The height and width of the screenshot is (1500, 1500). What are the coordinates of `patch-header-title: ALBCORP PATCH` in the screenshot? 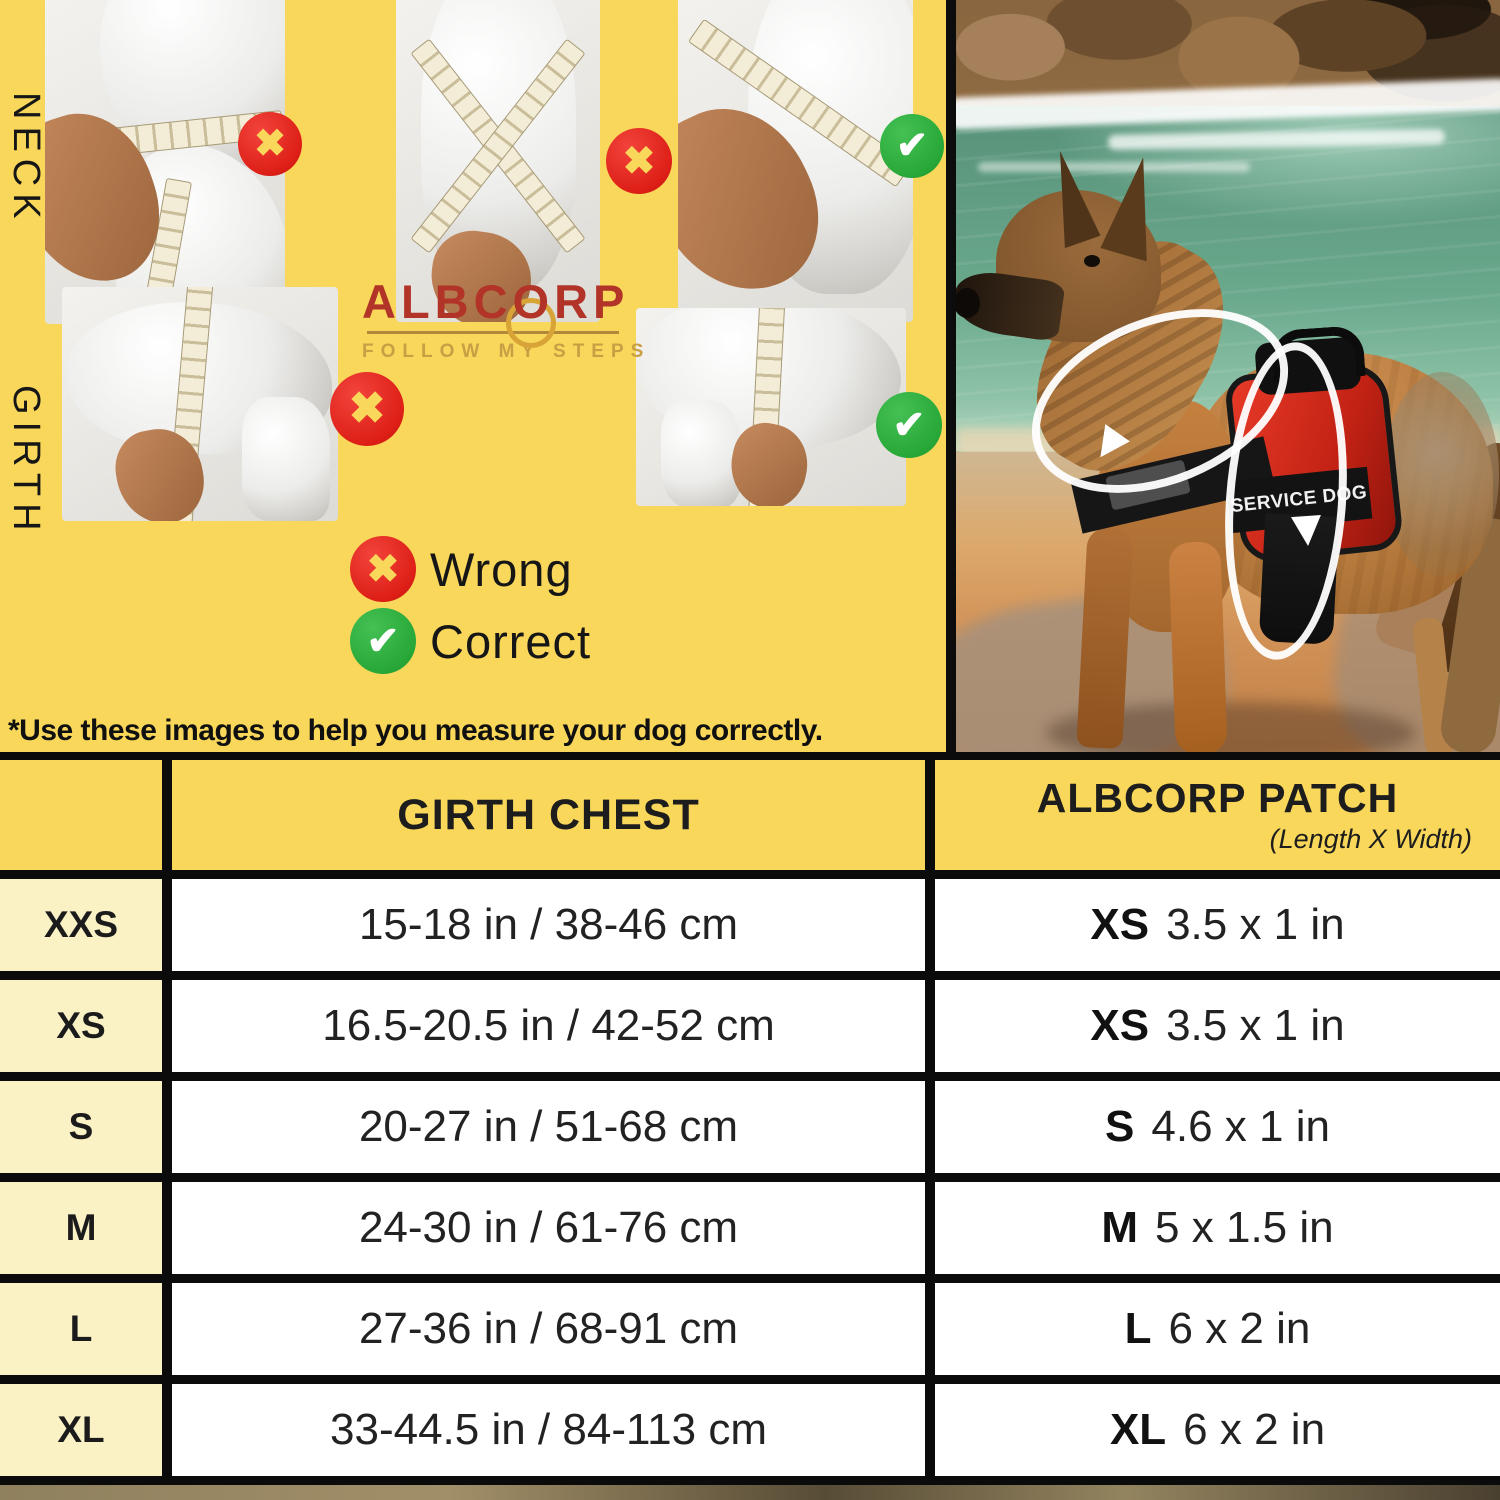 It's located at (1217, 798).